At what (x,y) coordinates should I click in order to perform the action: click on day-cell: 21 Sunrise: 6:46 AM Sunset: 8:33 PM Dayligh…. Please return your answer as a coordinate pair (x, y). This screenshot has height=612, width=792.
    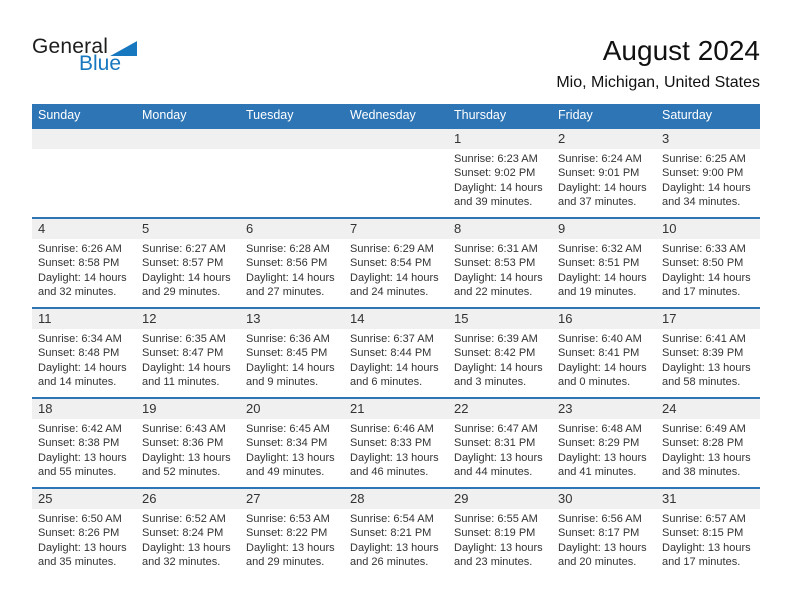
    Looking at the image, I should click on (396, 442).